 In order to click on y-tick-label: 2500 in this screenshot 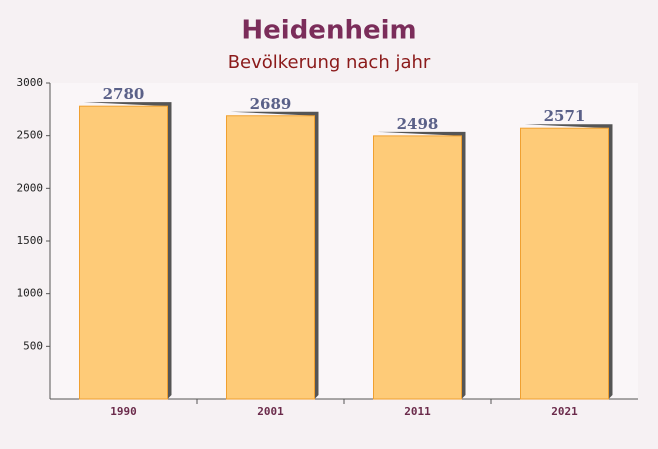, I will do `click(30, 135)`.